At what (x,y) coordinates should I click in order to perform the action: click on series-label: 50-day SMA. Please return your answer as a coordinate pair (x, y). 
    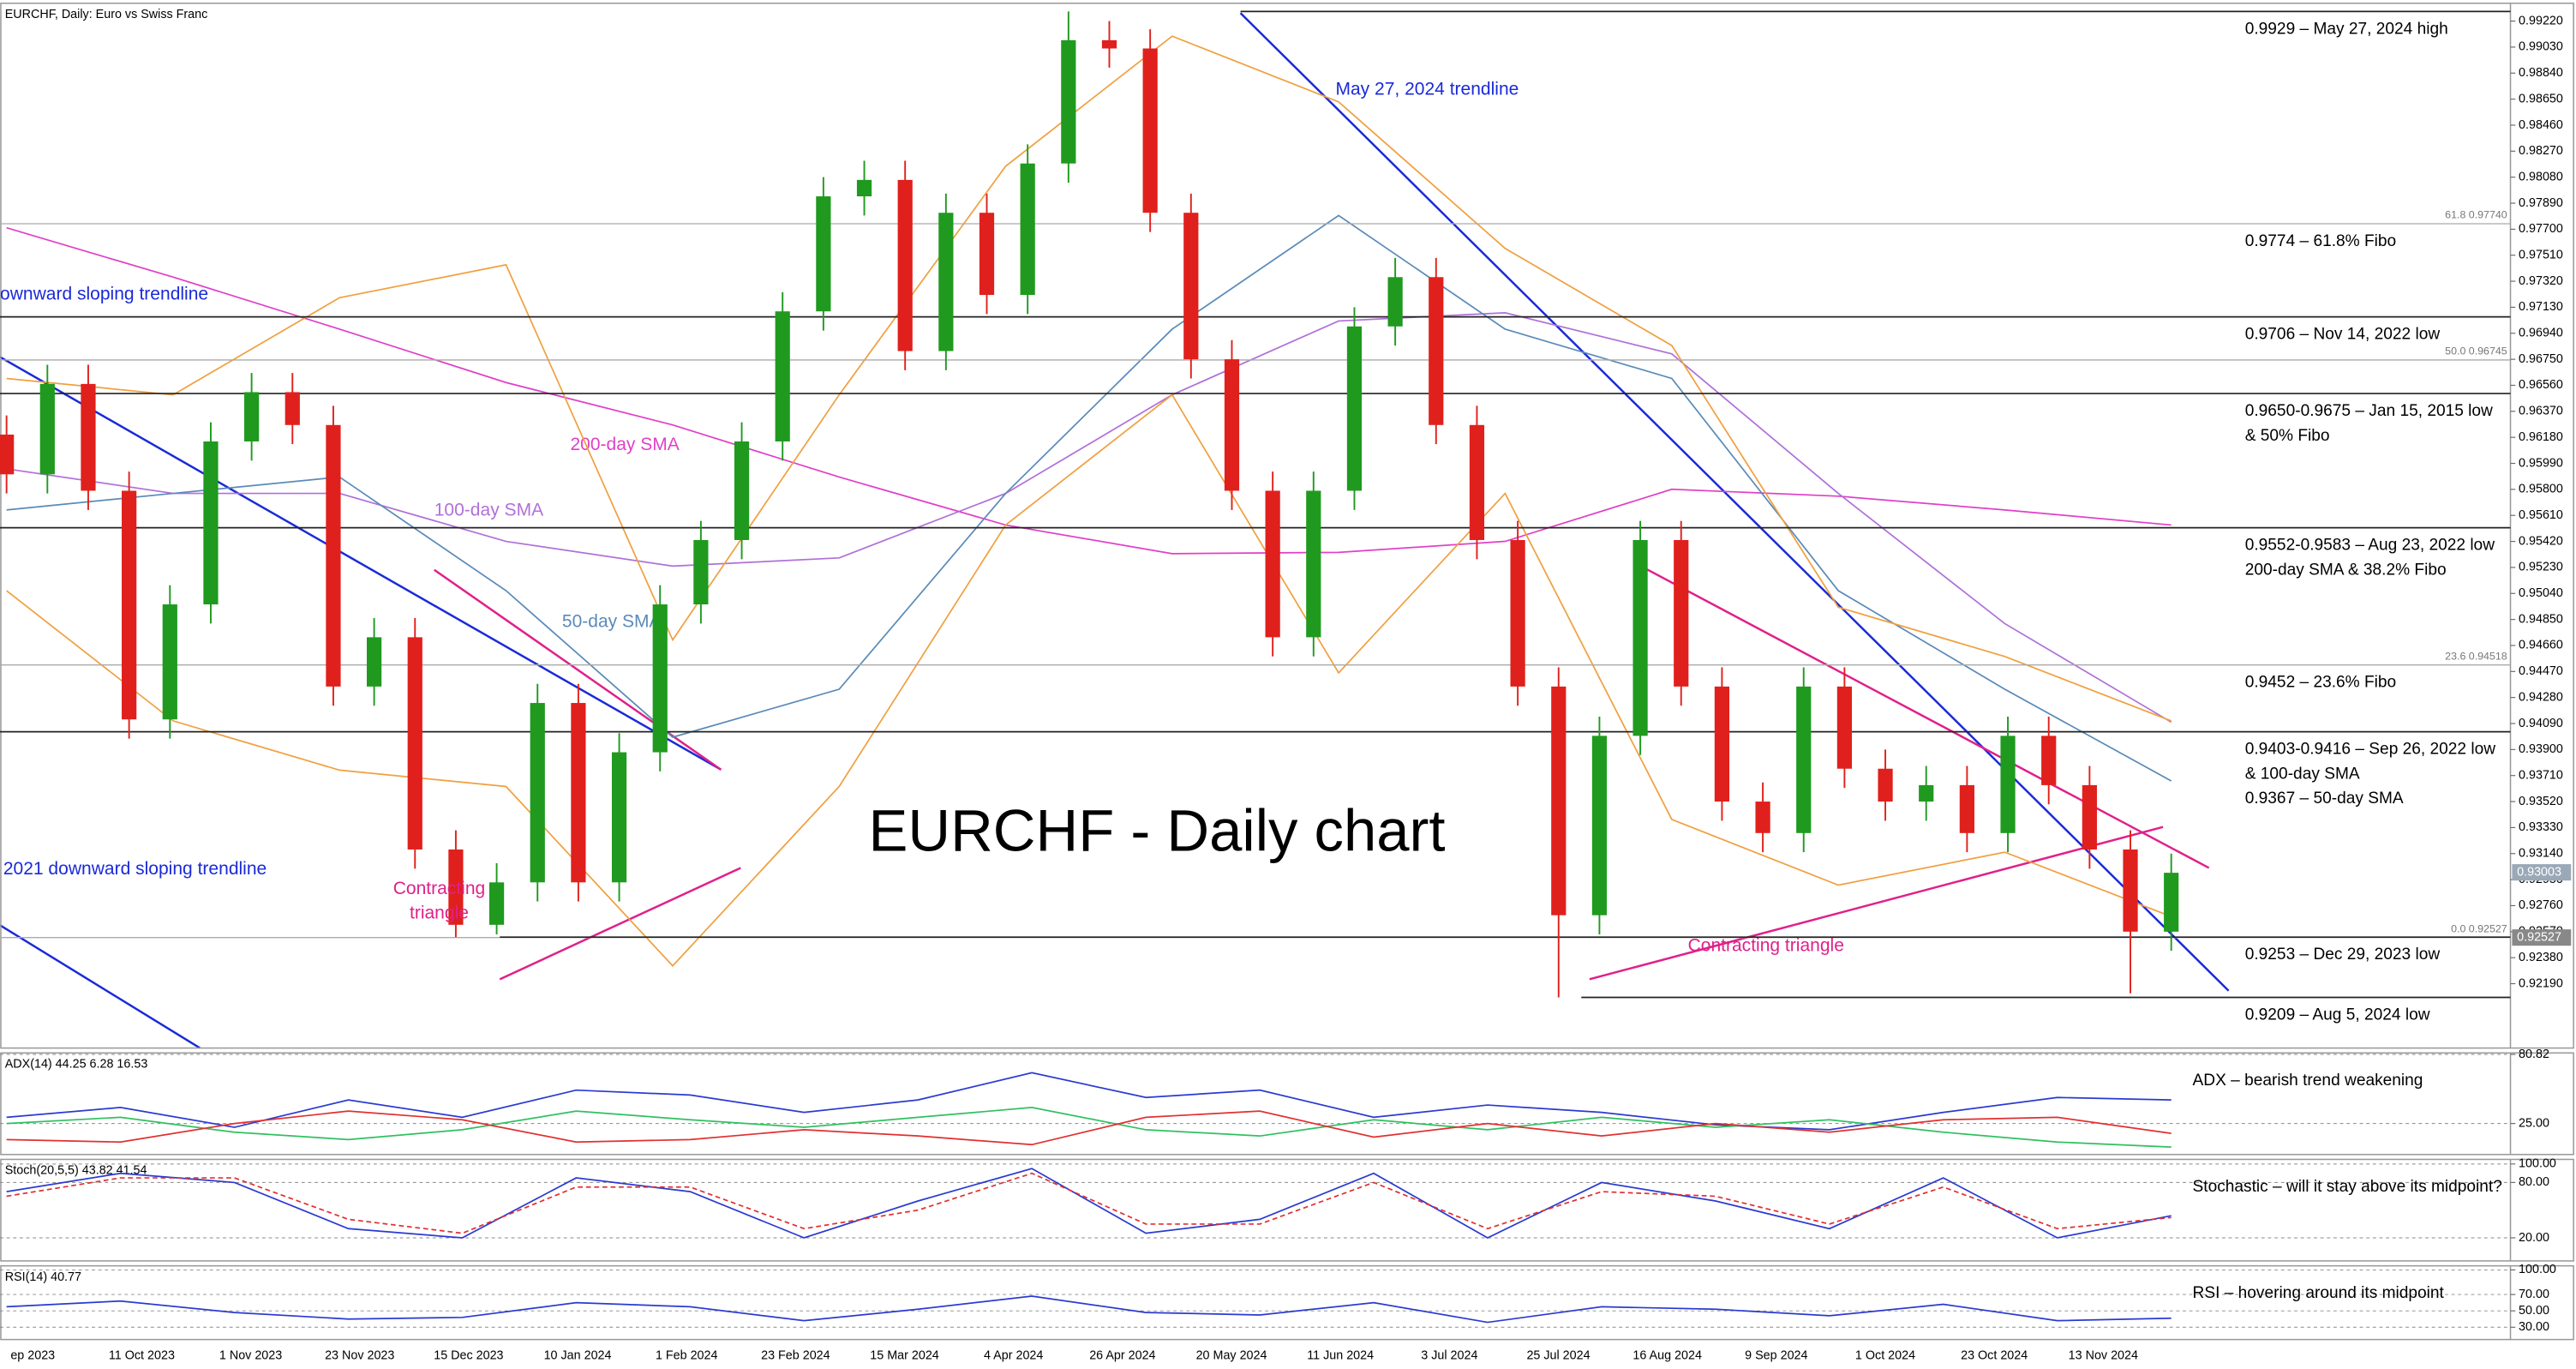
    Looking at the image, I should click on (612, 621).